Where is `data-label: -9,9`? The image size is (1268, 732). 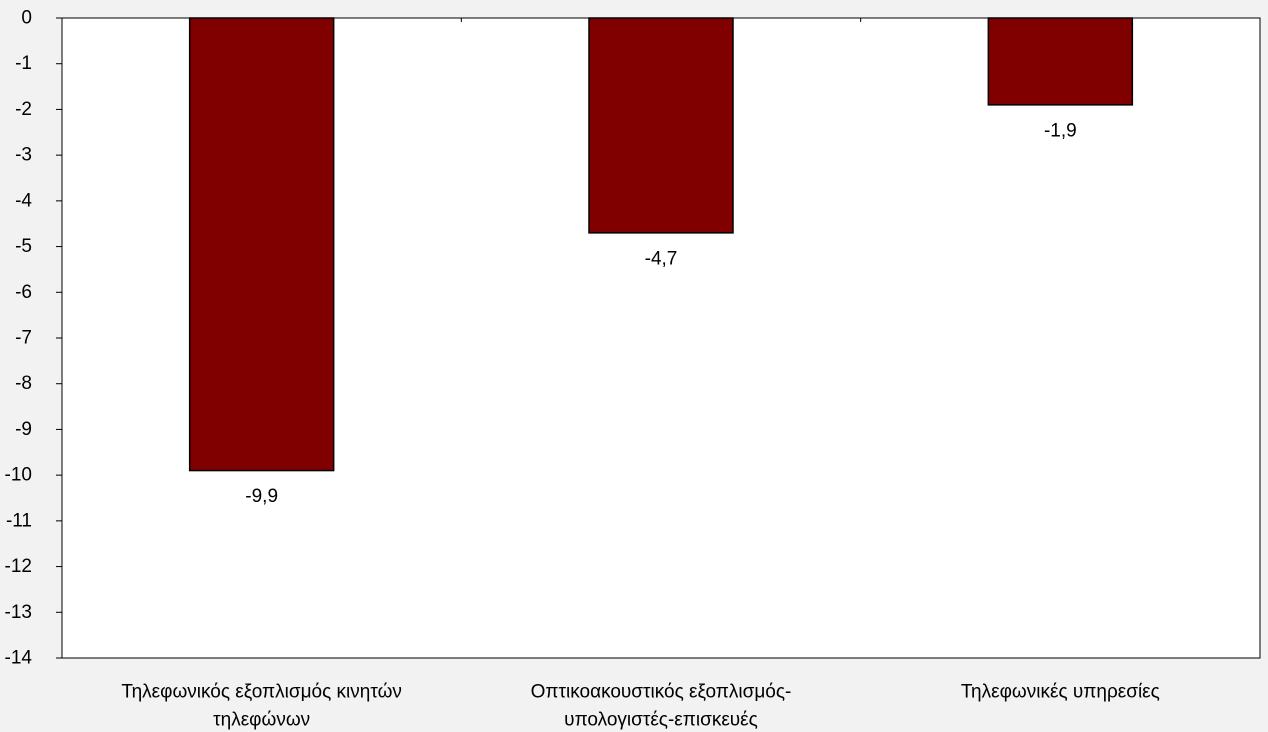
data-label: -9,9 is located at coordinates (261, 496).